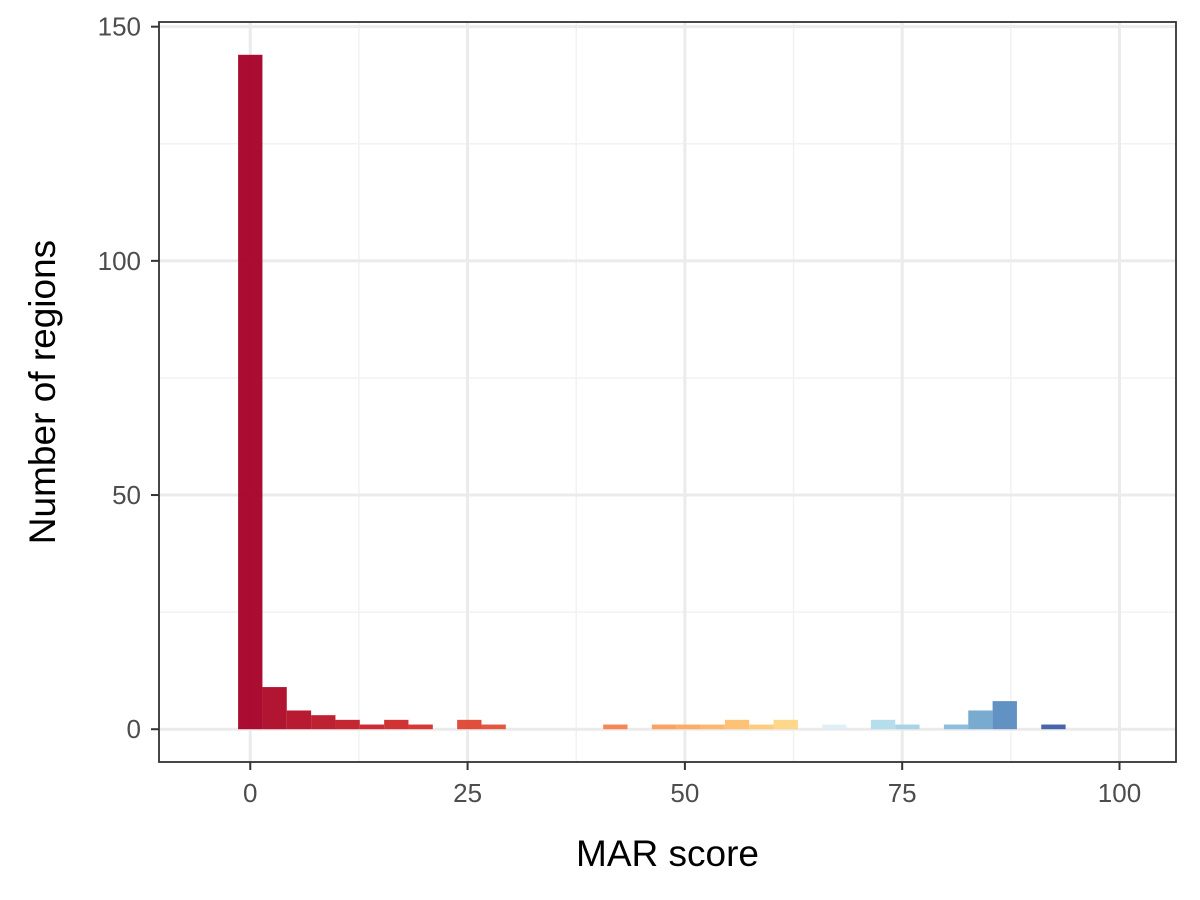  What do you see at coordinates (126, 495) in the screenshot?
I see `y-tick-label: 50` at bounding box center [126, 495].